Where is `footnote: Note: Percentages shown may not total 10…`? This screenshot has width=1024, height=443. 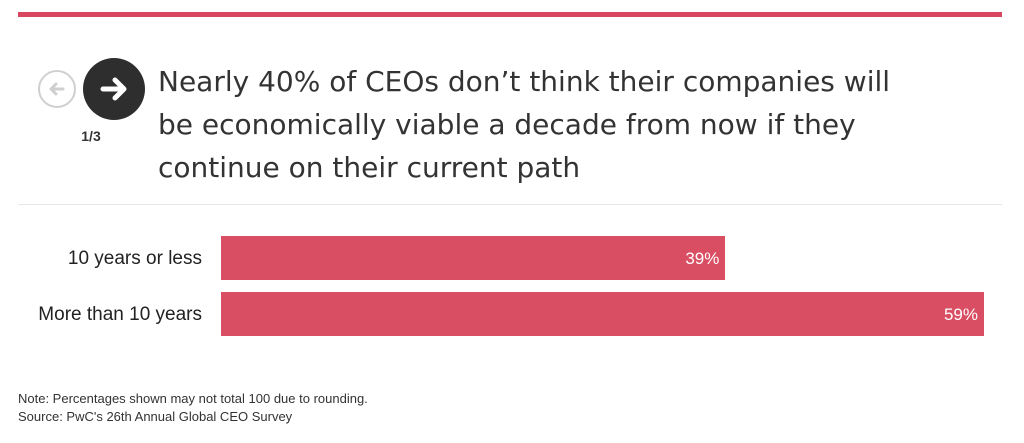
footnote: Note: Percentages shown may not total 10… is located at coordinates (193, 408).